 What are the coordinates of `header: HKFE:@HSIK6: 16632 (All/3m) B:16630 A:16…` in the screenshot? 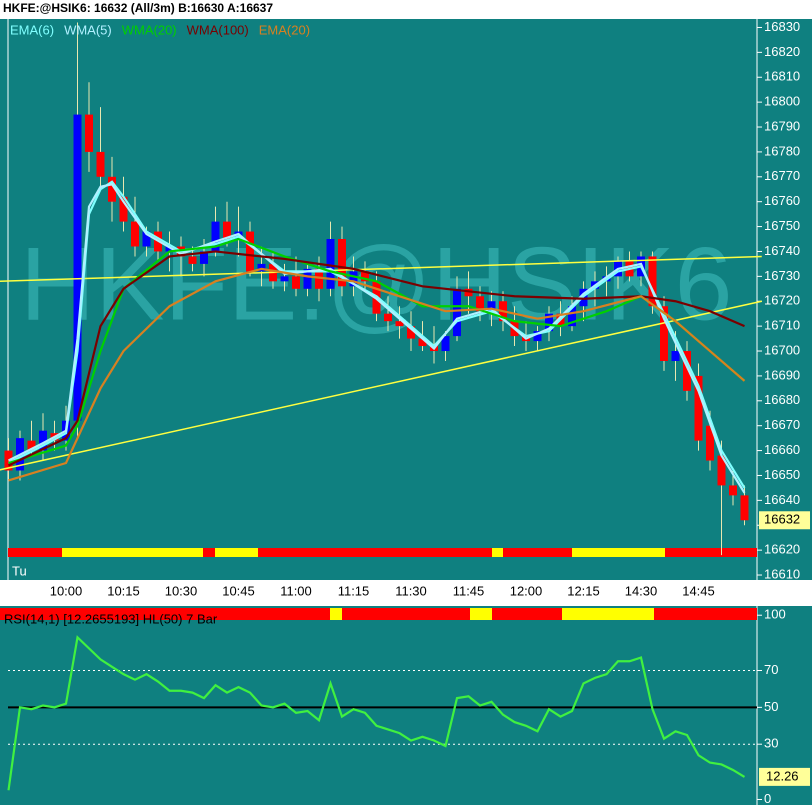 It's located at (138, 8).